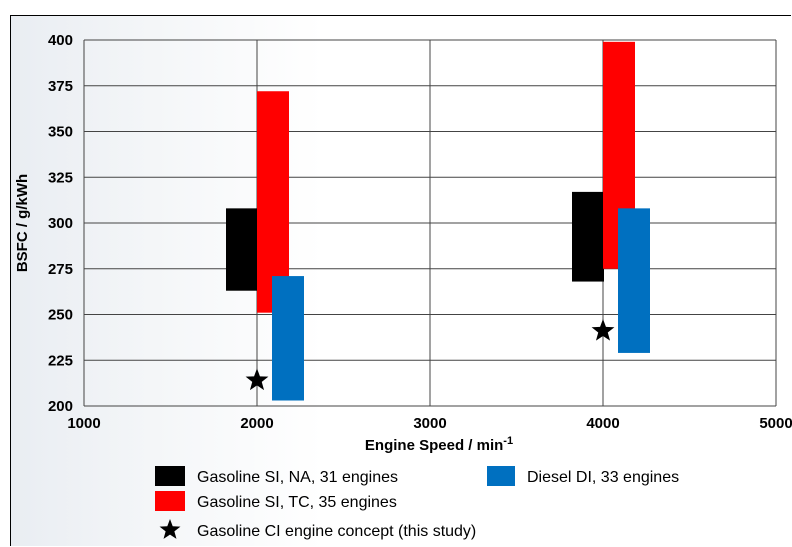 The height and width of the screenshot is (547, 792). I want to click on y-tick-label-6: 350, so click(60, 132).